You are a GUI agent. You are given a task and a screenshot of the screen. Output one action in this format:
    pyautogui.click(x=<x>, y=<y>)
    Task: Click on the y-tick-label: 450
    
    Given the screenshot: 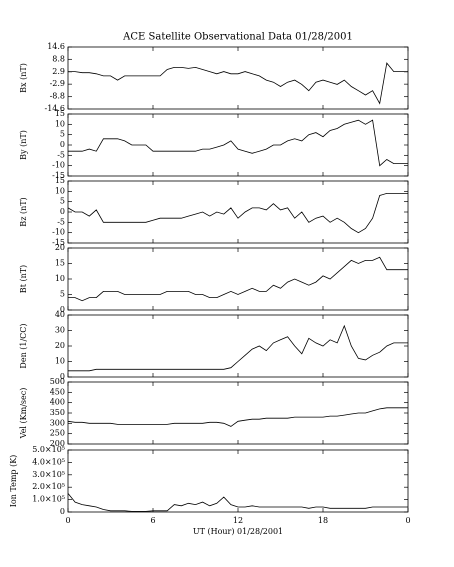 What is the action you would take?
    pyautogui.click(x=57, y=391)
    